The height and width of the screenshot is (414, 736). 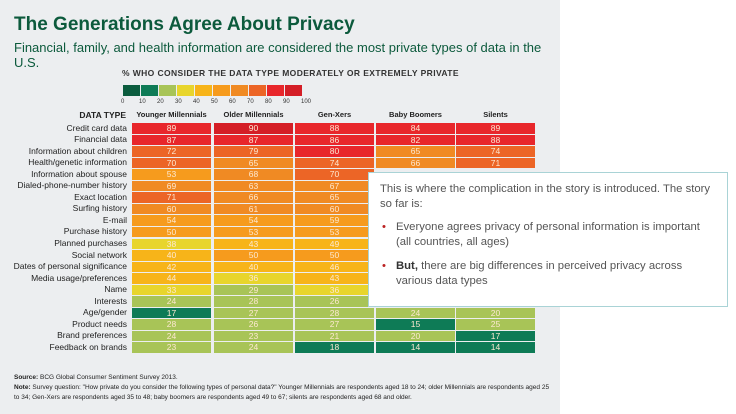 What do you see at coordinates (72, 185) in the screenshot?
I see `row-label: Dialed-phone-number history` at bounding box center [72, 185].